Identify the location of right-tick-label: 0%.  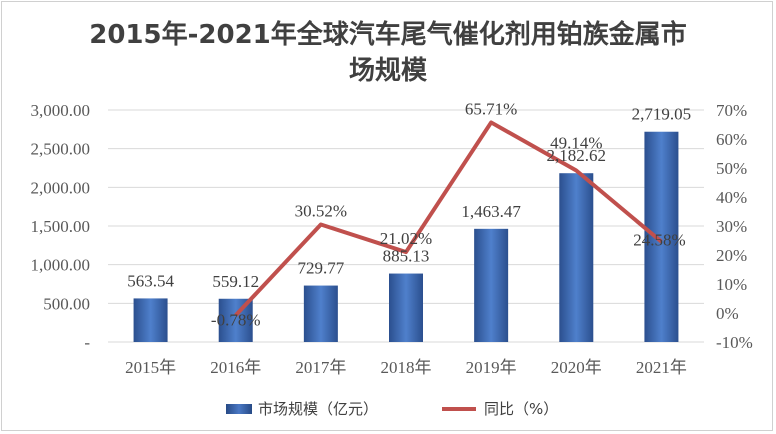
(727, 313).